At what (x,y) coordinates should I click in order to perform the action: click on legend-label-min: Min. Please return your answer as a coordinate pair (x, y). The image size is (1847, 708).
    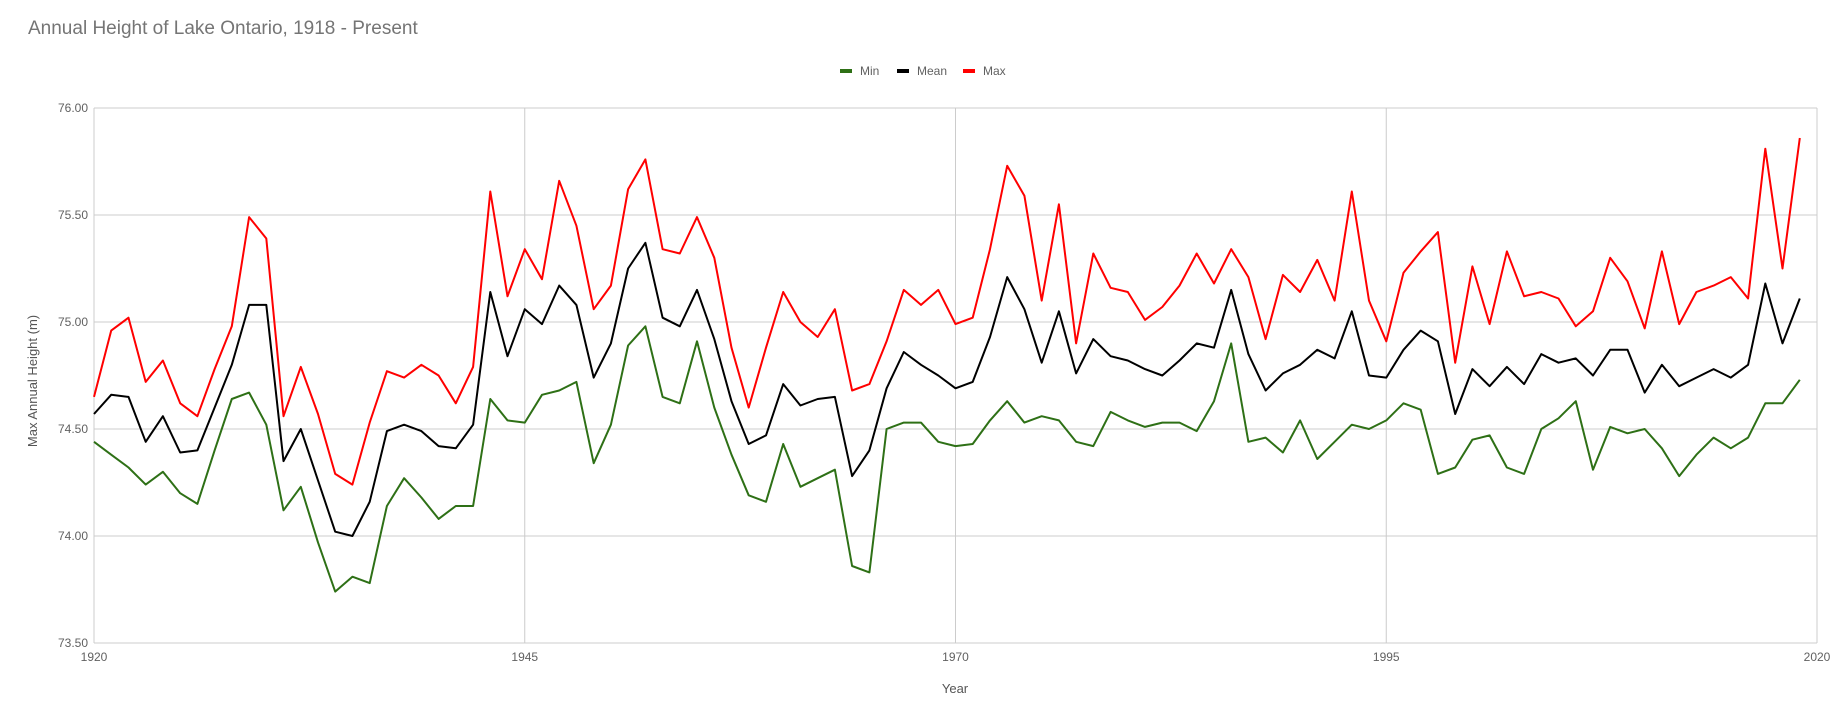
    Looking at the image, I should click on (869, 71).